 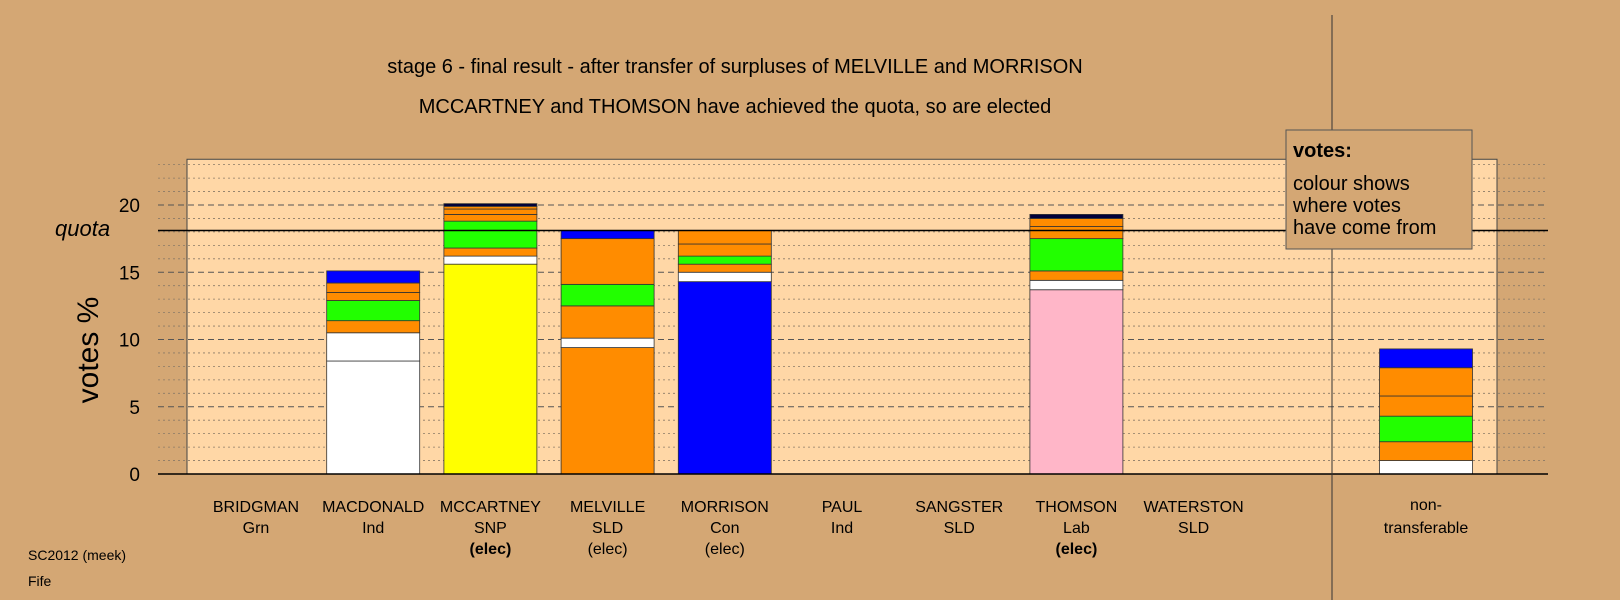 What do you see at coordinates (77, 555) in the screenshot?
I see `footer-method: SC2012 (meek)` at bounding box center [77, 555].